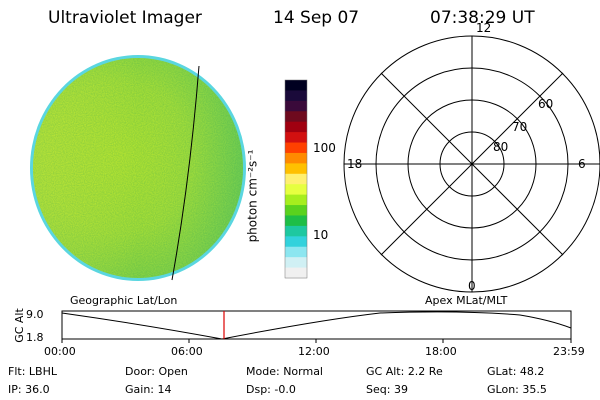 The height and width of the screenshot is (400, 600). Describe the element at coordinates (484, 28) in the screenshot. I see `mlt-label-12: 12` at that location.